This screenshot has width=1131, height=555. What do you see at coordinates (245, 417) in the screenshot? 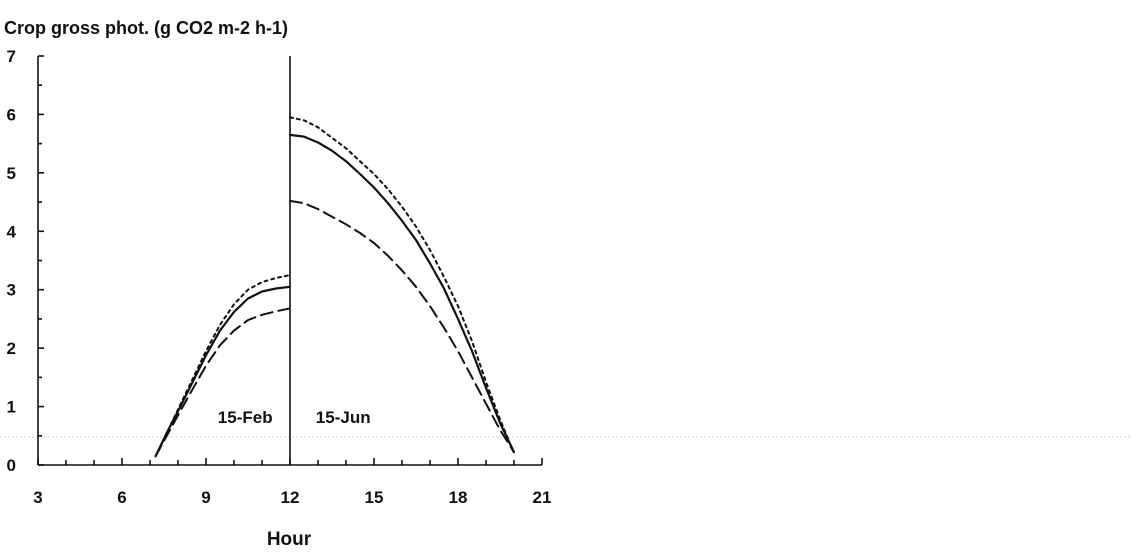
I see `annotation-0: 15-Feb` at bounding box center [245, 417].